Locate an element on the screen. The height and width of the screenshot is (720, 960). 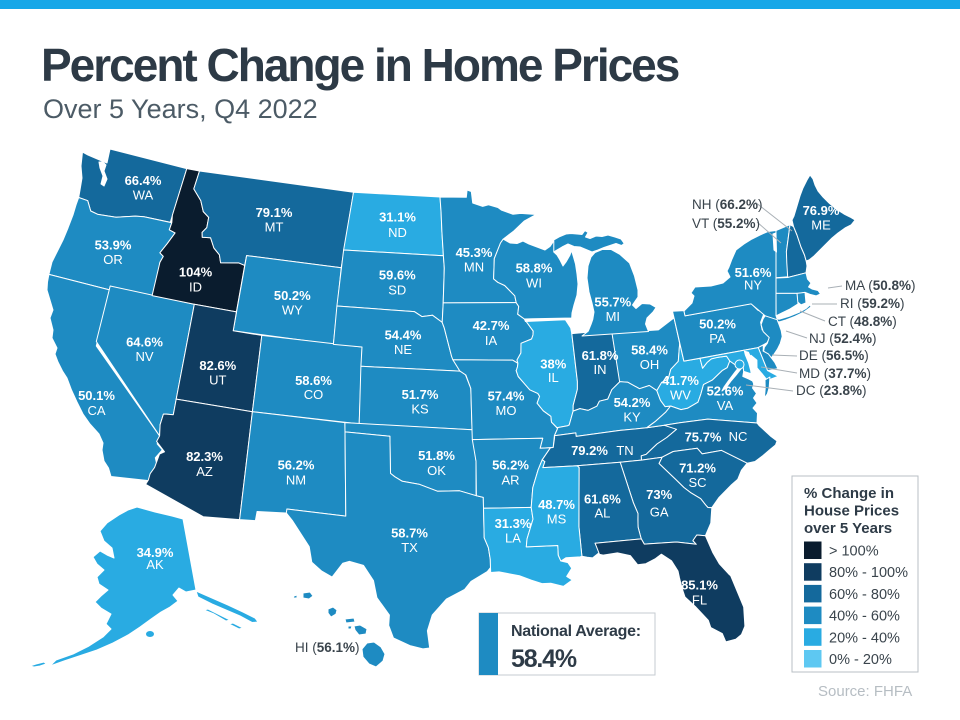
svg-text: UT is located at coordinates (217, 380).